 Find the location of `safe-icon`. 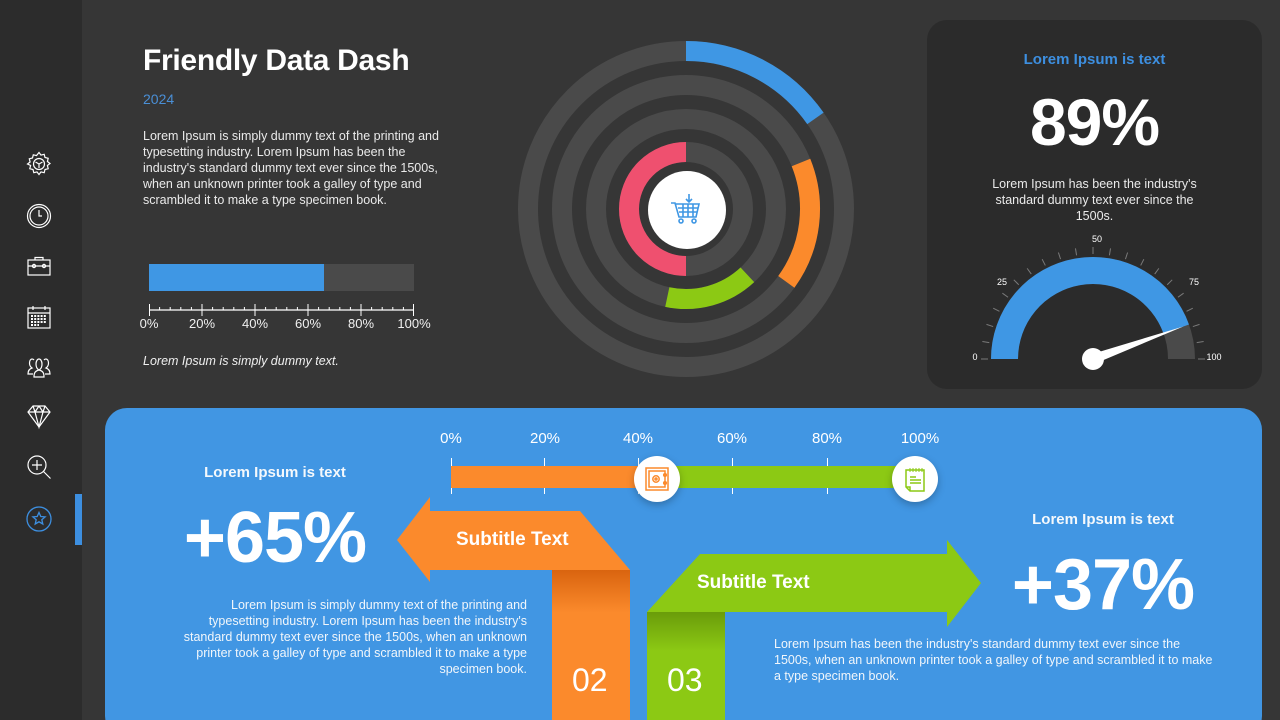

safe-icon is located at coordinates (657, 479).